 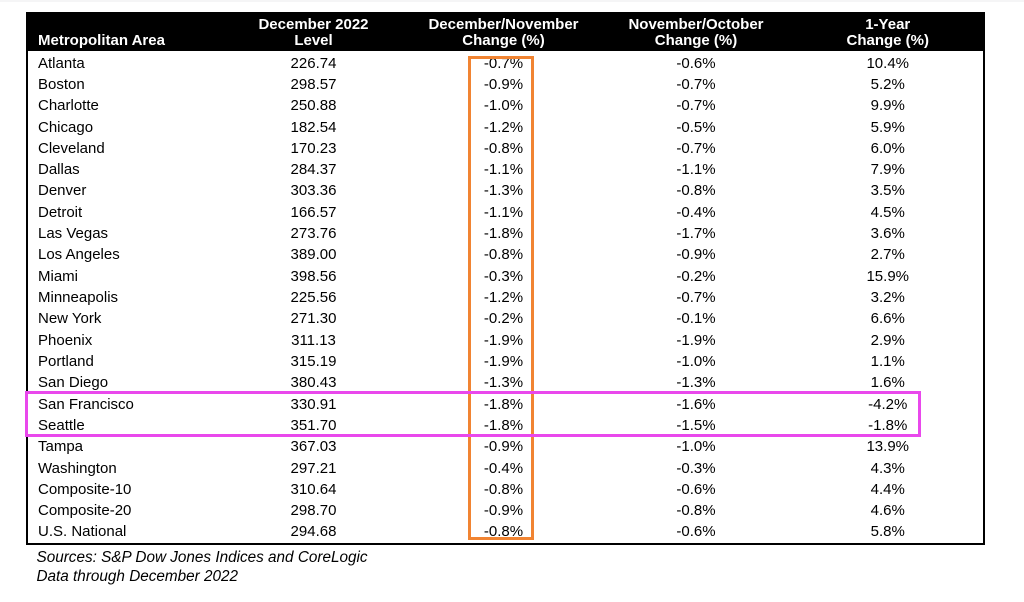 I want to click on table-row: San Diego 380.43 -1.3% -1.3% 1.6%, so click(x=505, y=381).